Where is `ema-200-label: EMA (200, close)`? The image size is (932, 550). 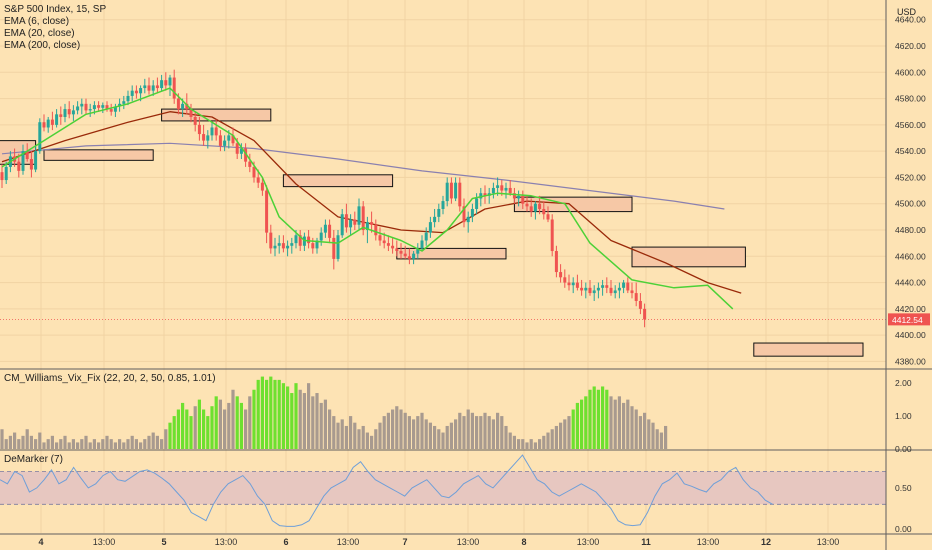
ema-200-label: EMA (200, close) is located at coordinates (42, 45).